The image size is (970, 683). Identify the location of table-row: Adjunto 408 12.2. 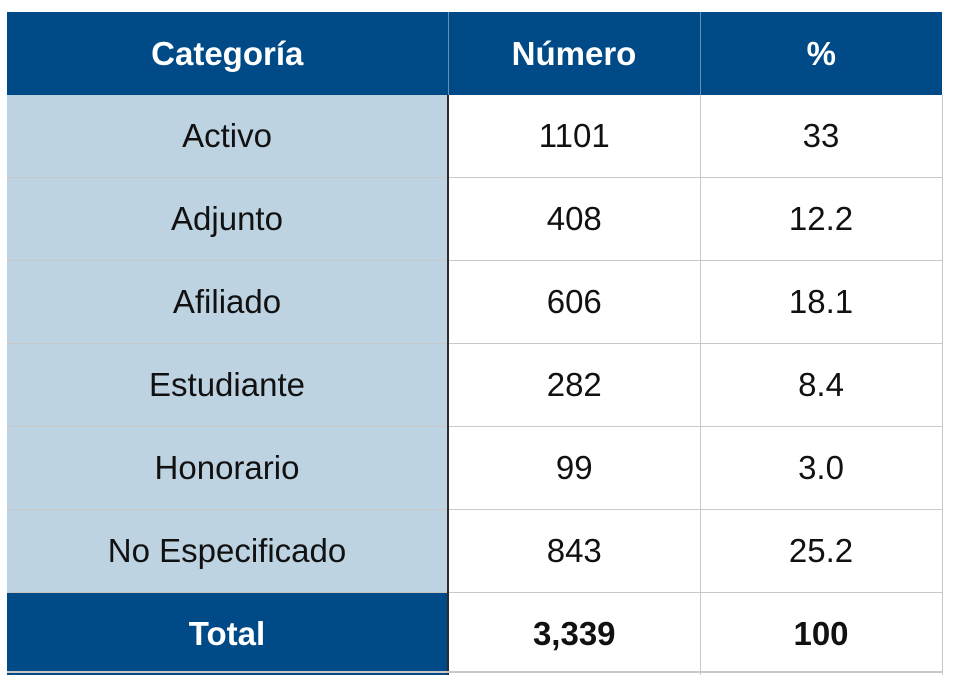
(475, 219).